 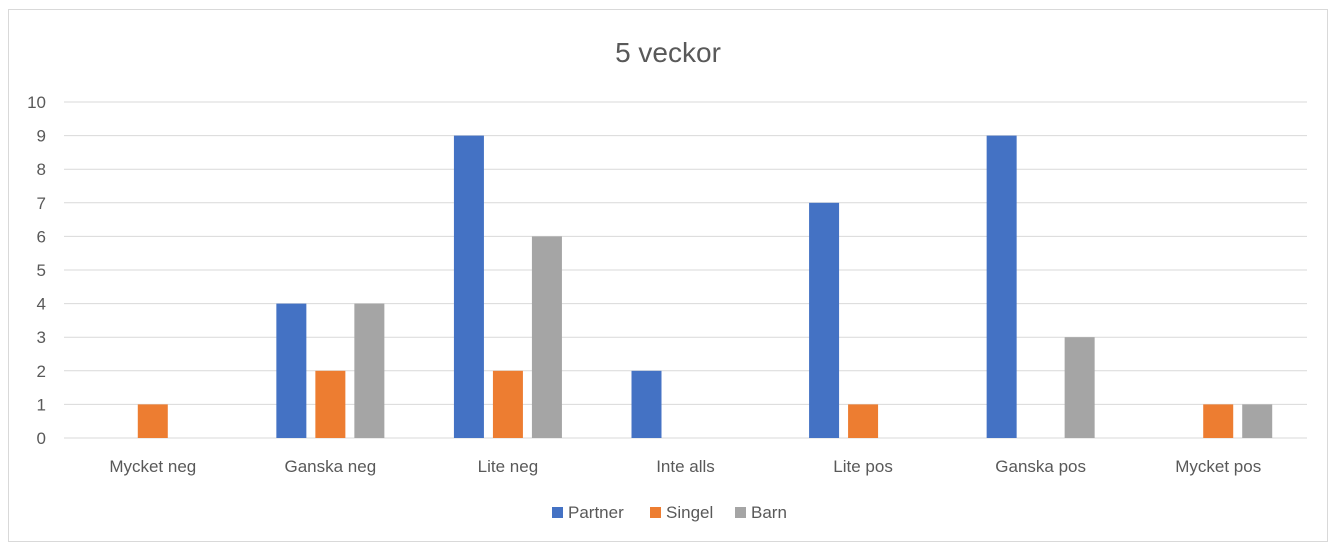 What do you see at coordinates (41, 169) in the screenshot?
I see `y-tick-label: 8` at bounding box center [41, 169].